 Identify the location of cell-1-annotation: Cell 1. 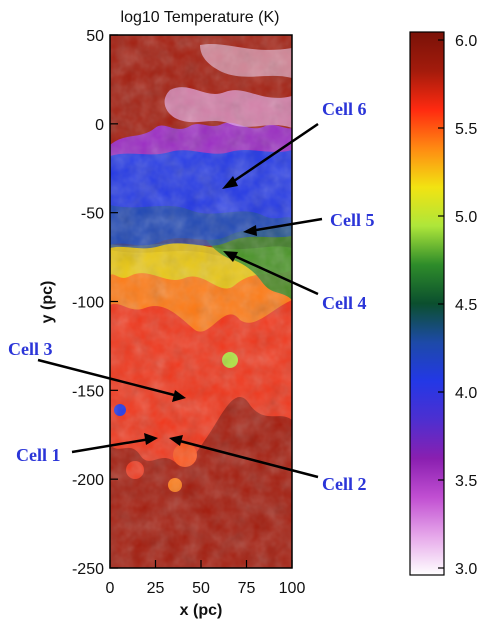
(87, 449).